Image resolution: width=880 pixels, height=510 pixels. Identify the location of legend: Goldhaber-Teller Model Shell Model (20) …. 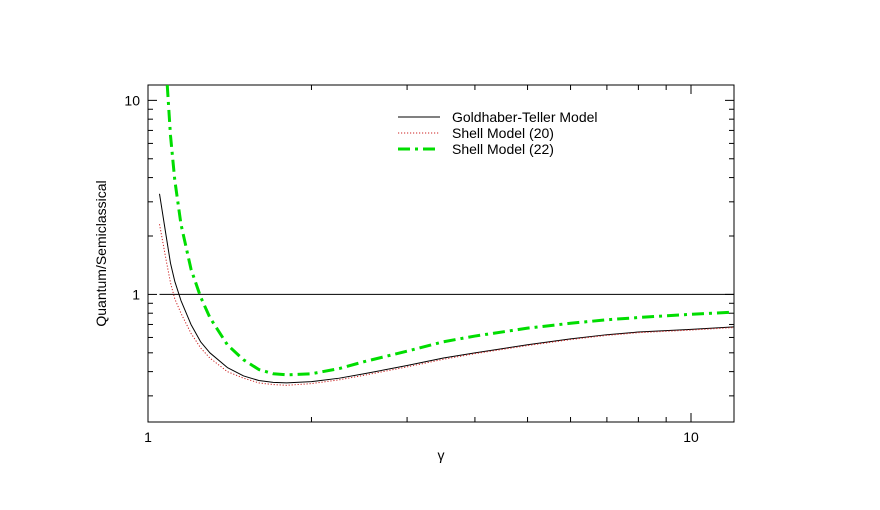
(498, 133).